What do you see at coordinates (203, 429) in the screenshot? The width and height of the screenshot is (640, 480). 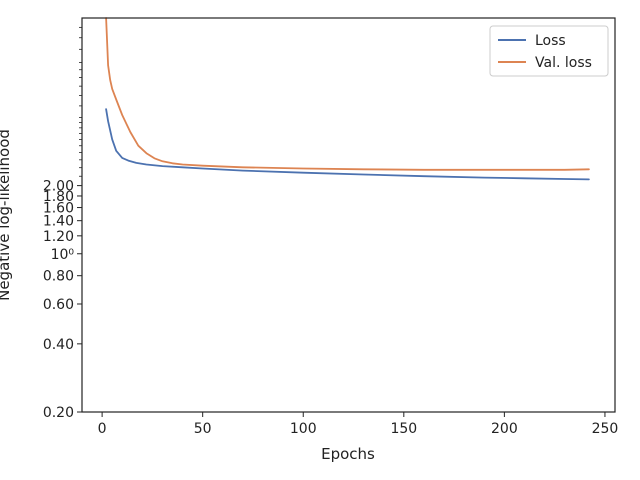 I see `x-tick-label: 50` at bounding box center [203, 429].